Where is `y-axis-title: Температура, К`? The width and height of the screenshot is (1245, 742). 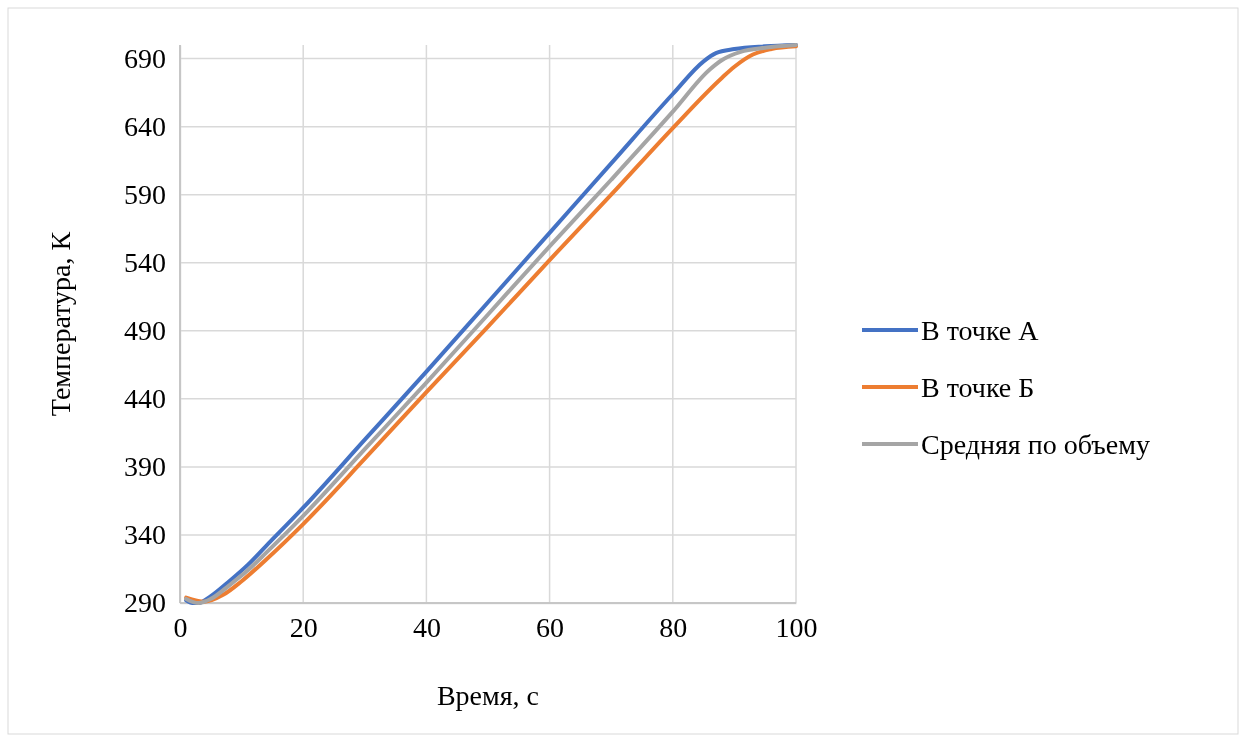
y-axis-title: Температура, К is located at coordinates (60, 324).